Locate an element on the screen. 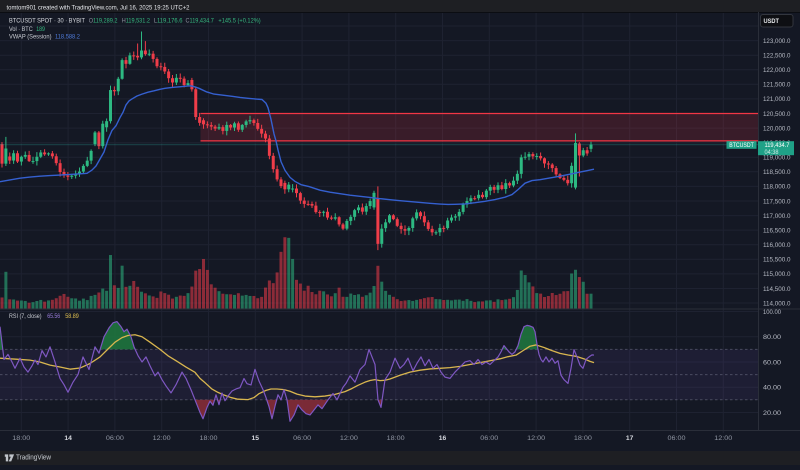 The width and height of the screenshot is (800, 470). svg-text: 80.00 is located at coordinates (772, 337).